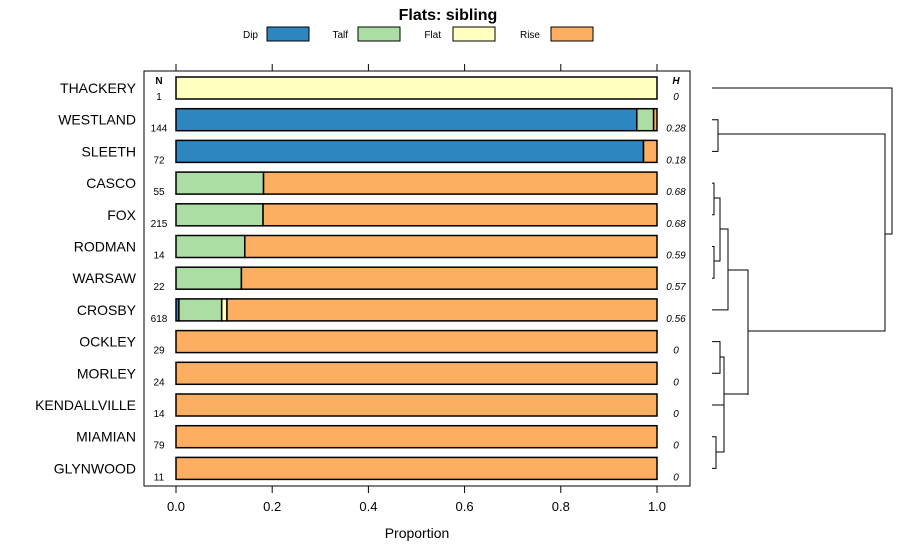 Image resolution: width=900 pixels, height=560 pixels. What do you see at coordinates (416, 500) in the screenshot?
I see `x-axis: 0.0 0.2 0.4 0.6 0.8 1.0` at bounding box center [416, 500].